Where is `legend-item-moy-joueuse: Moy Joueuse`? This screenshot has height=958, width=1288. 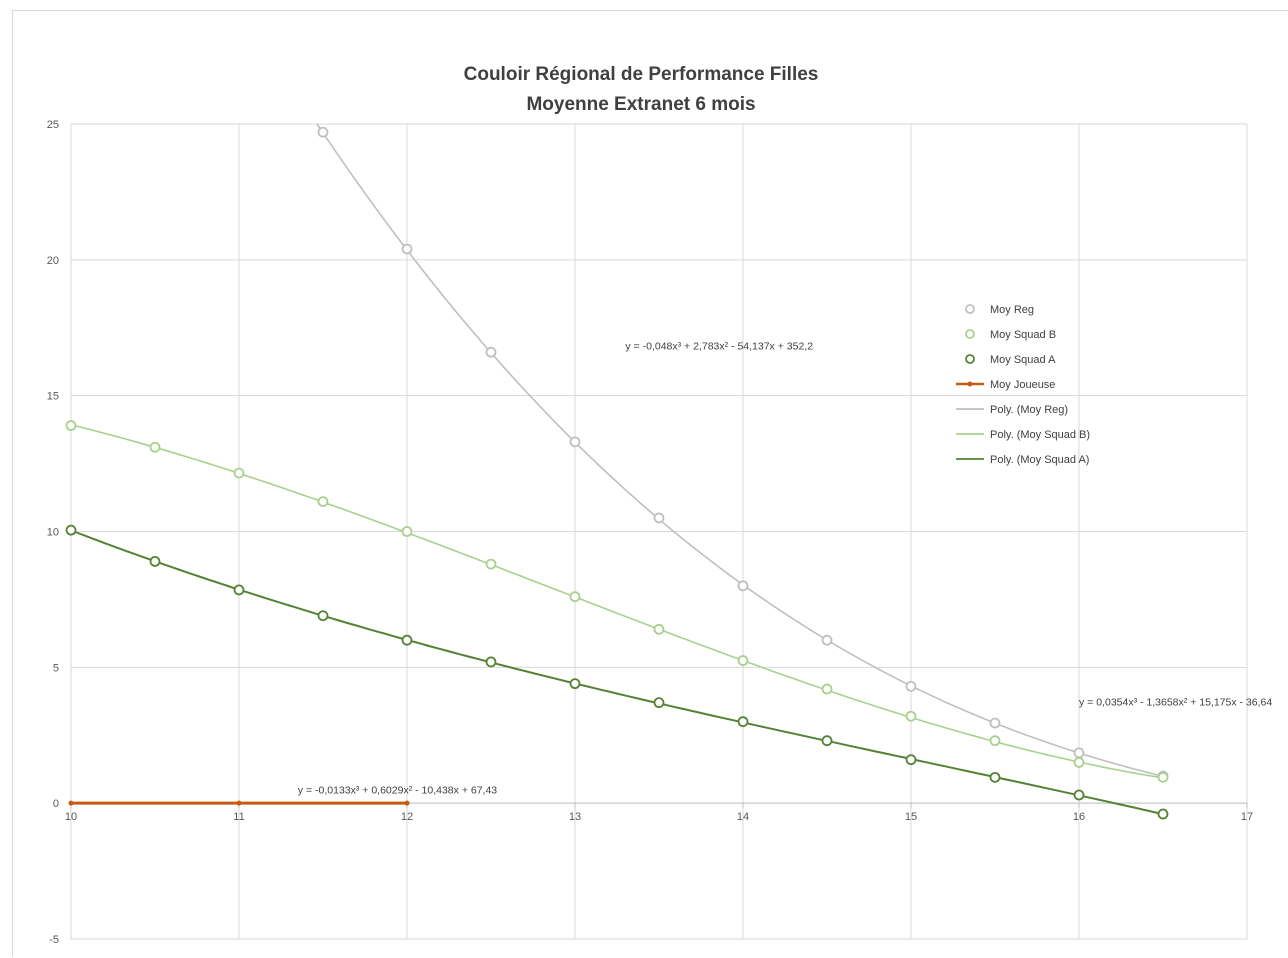
legend-item-moy-joueuse: Moy Joueuse is located at coordinates (1005, 385).